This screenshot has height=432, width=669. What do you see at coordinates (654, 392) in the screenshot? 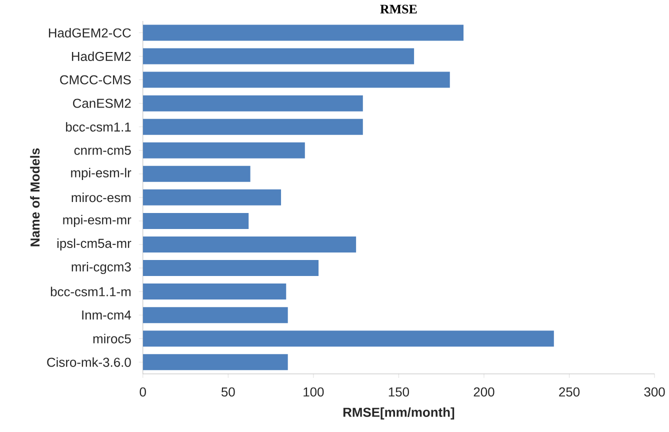
I see `x-tick-label: 300` at bounding box center [654, 392].